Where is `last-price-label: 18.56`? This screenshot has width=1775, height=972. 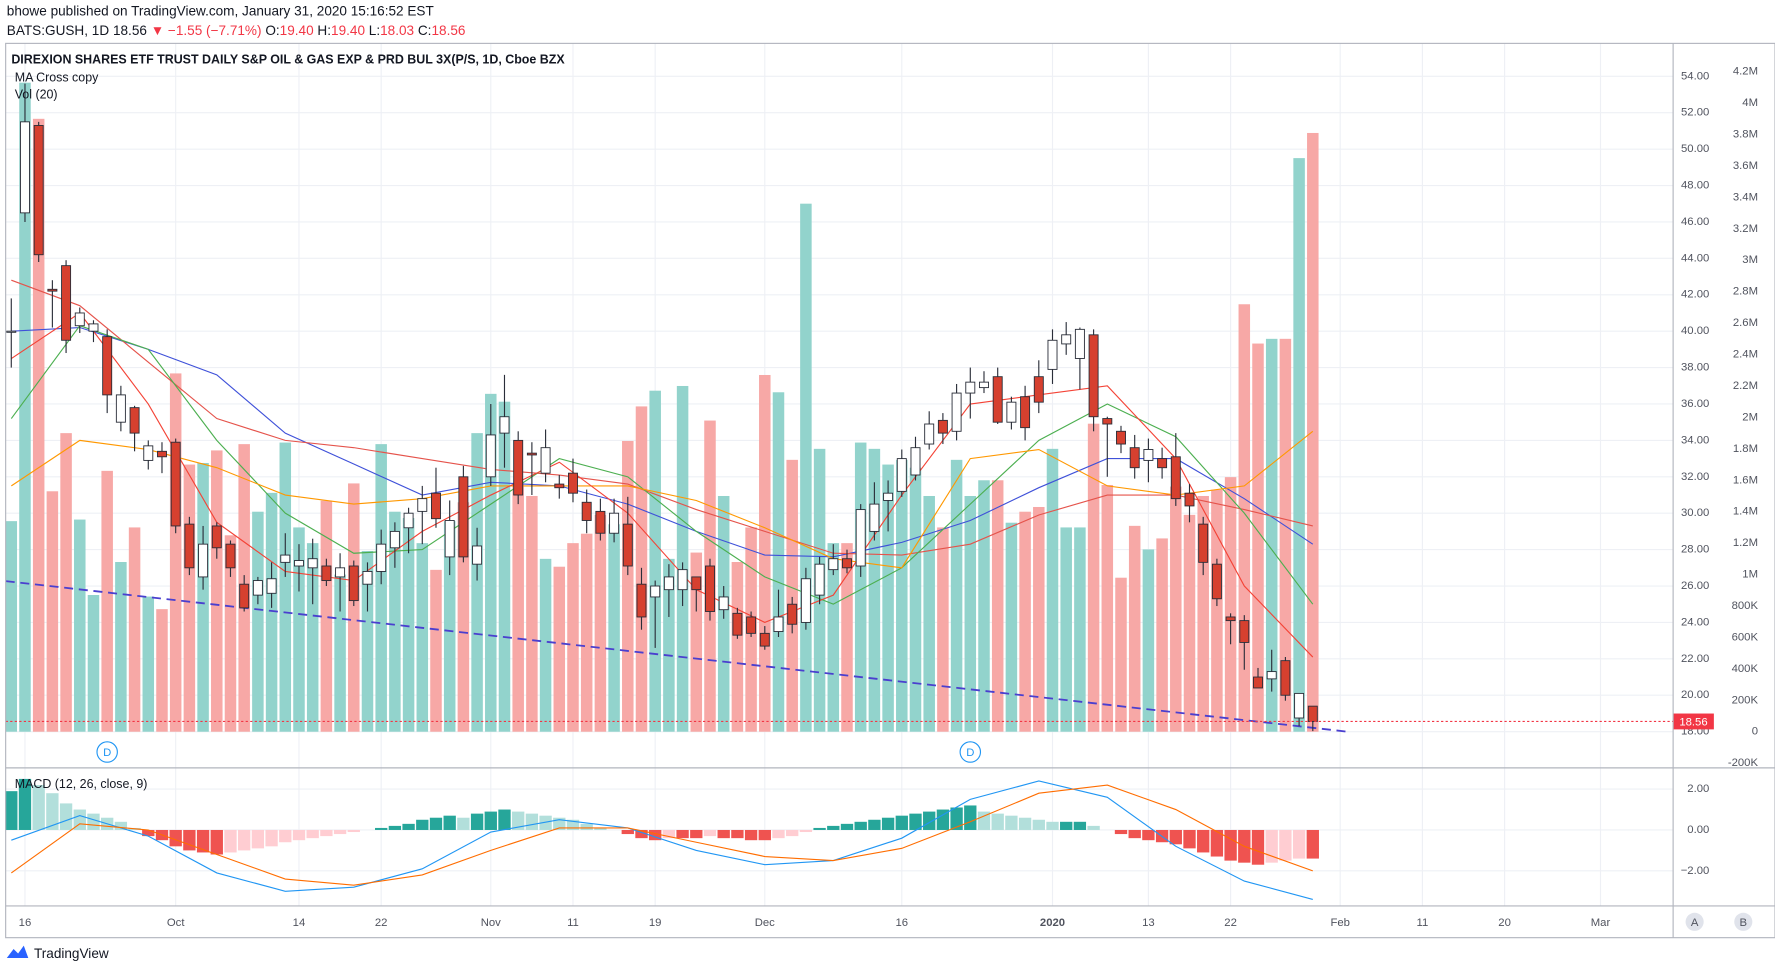
last-price-label: 18.56 is located at coordinates (1693, 723).